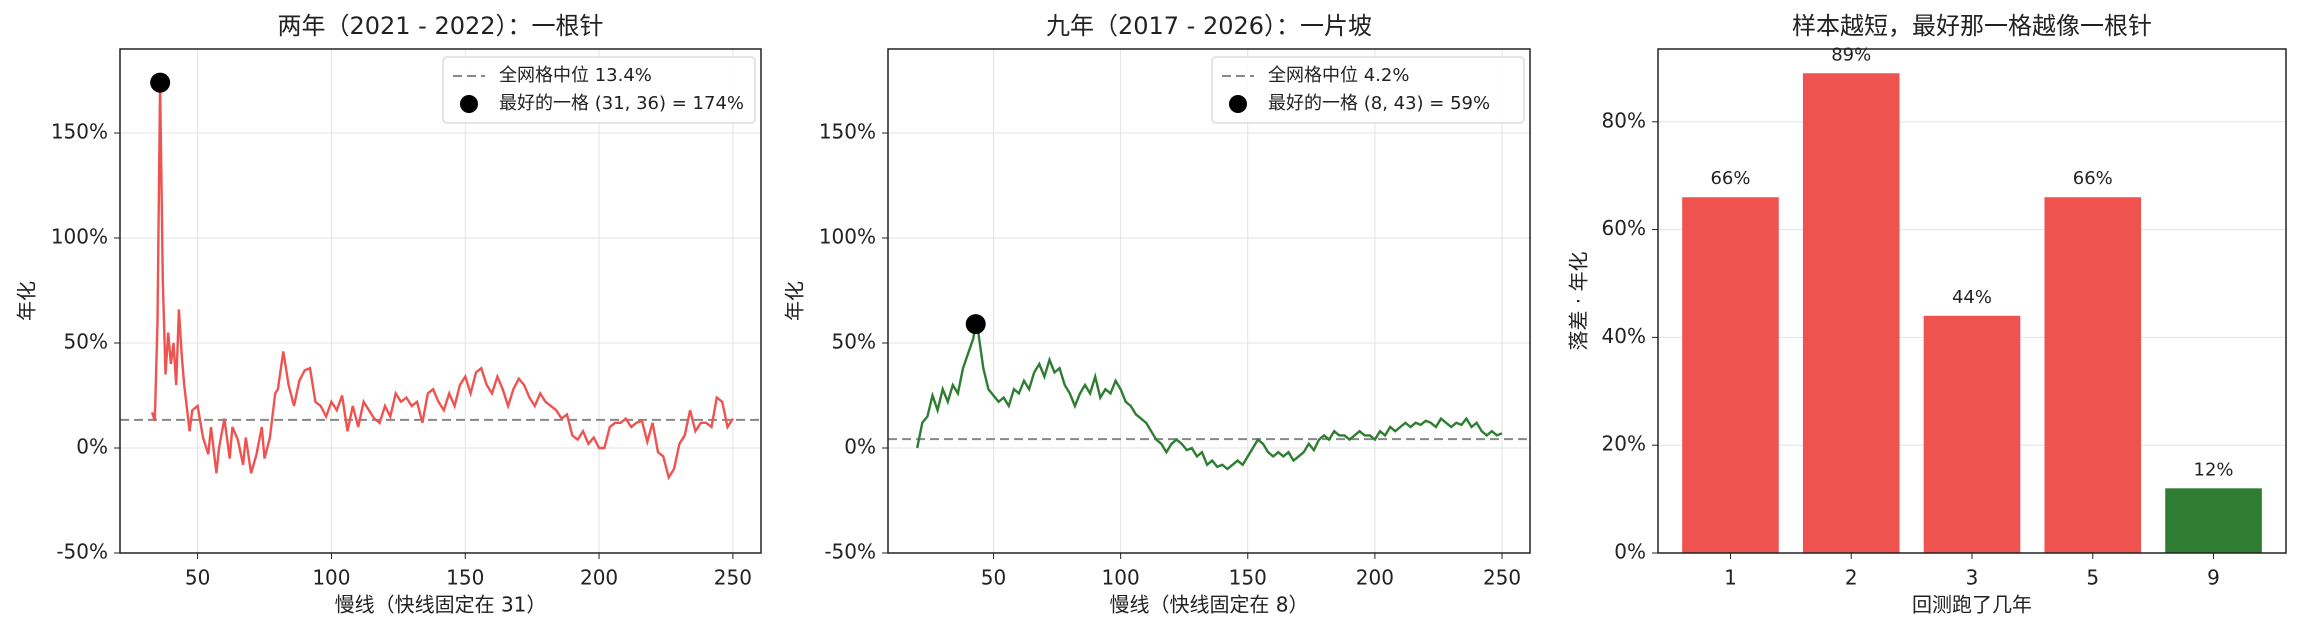  Describe the element at coordinates (1972, 578) in the screenshot. I see `x-tick-label: 3` at that location.